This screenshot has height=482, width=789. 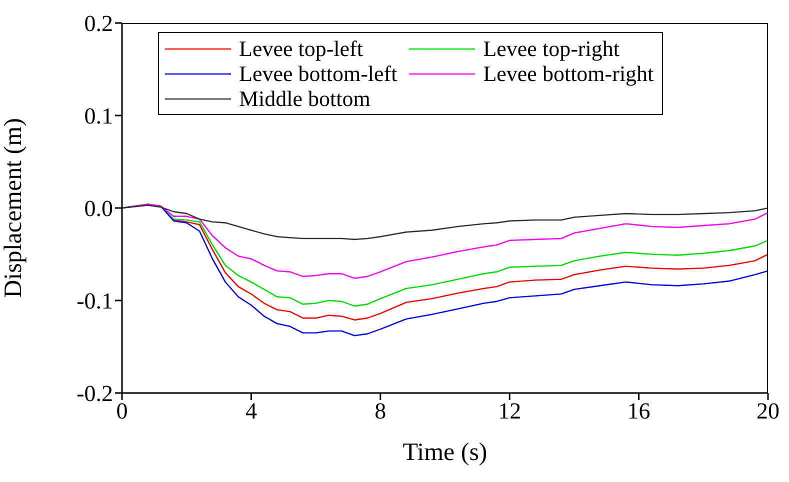 What do you see at coordinates (445, 452) in the screenshot?
I see `x-axis-title: Time (s)` at bounding box center [445, 452].